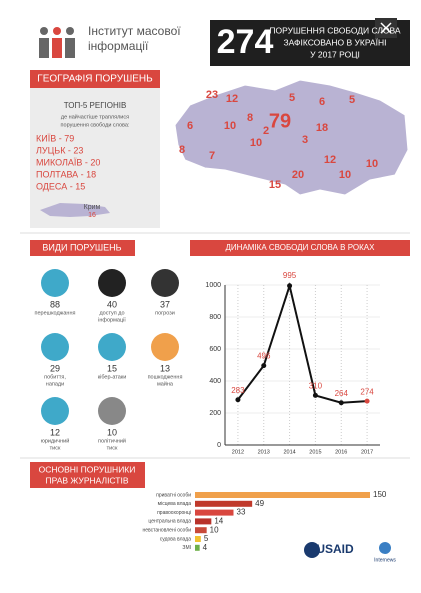  I want to click on top-item: ЛУЦЬК - 23, so click(59, 150).